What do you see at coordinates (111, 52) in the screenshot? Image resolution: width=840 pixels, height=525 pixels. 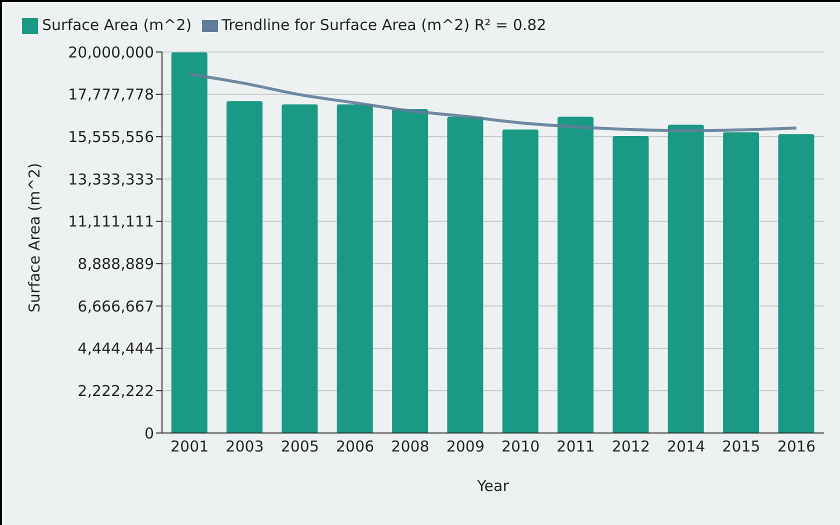 I see `y-tick-label: 20,000,000` at bounding box center [111, 52].